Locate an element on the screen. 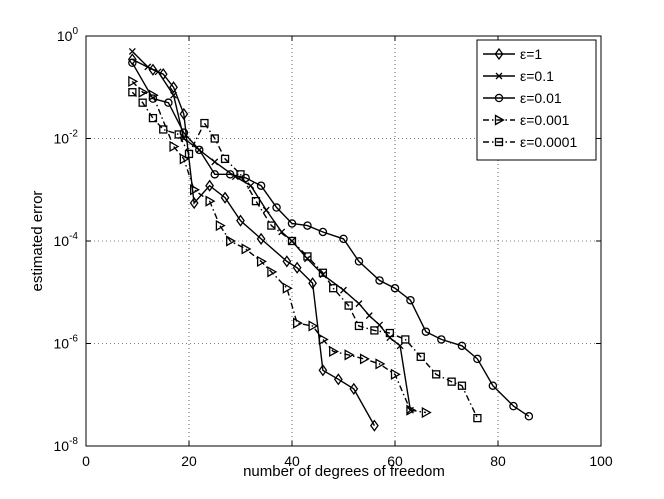 This screenshot has width=664, height=499. x-tick-label: 40 is located at coordinates (292, 461).